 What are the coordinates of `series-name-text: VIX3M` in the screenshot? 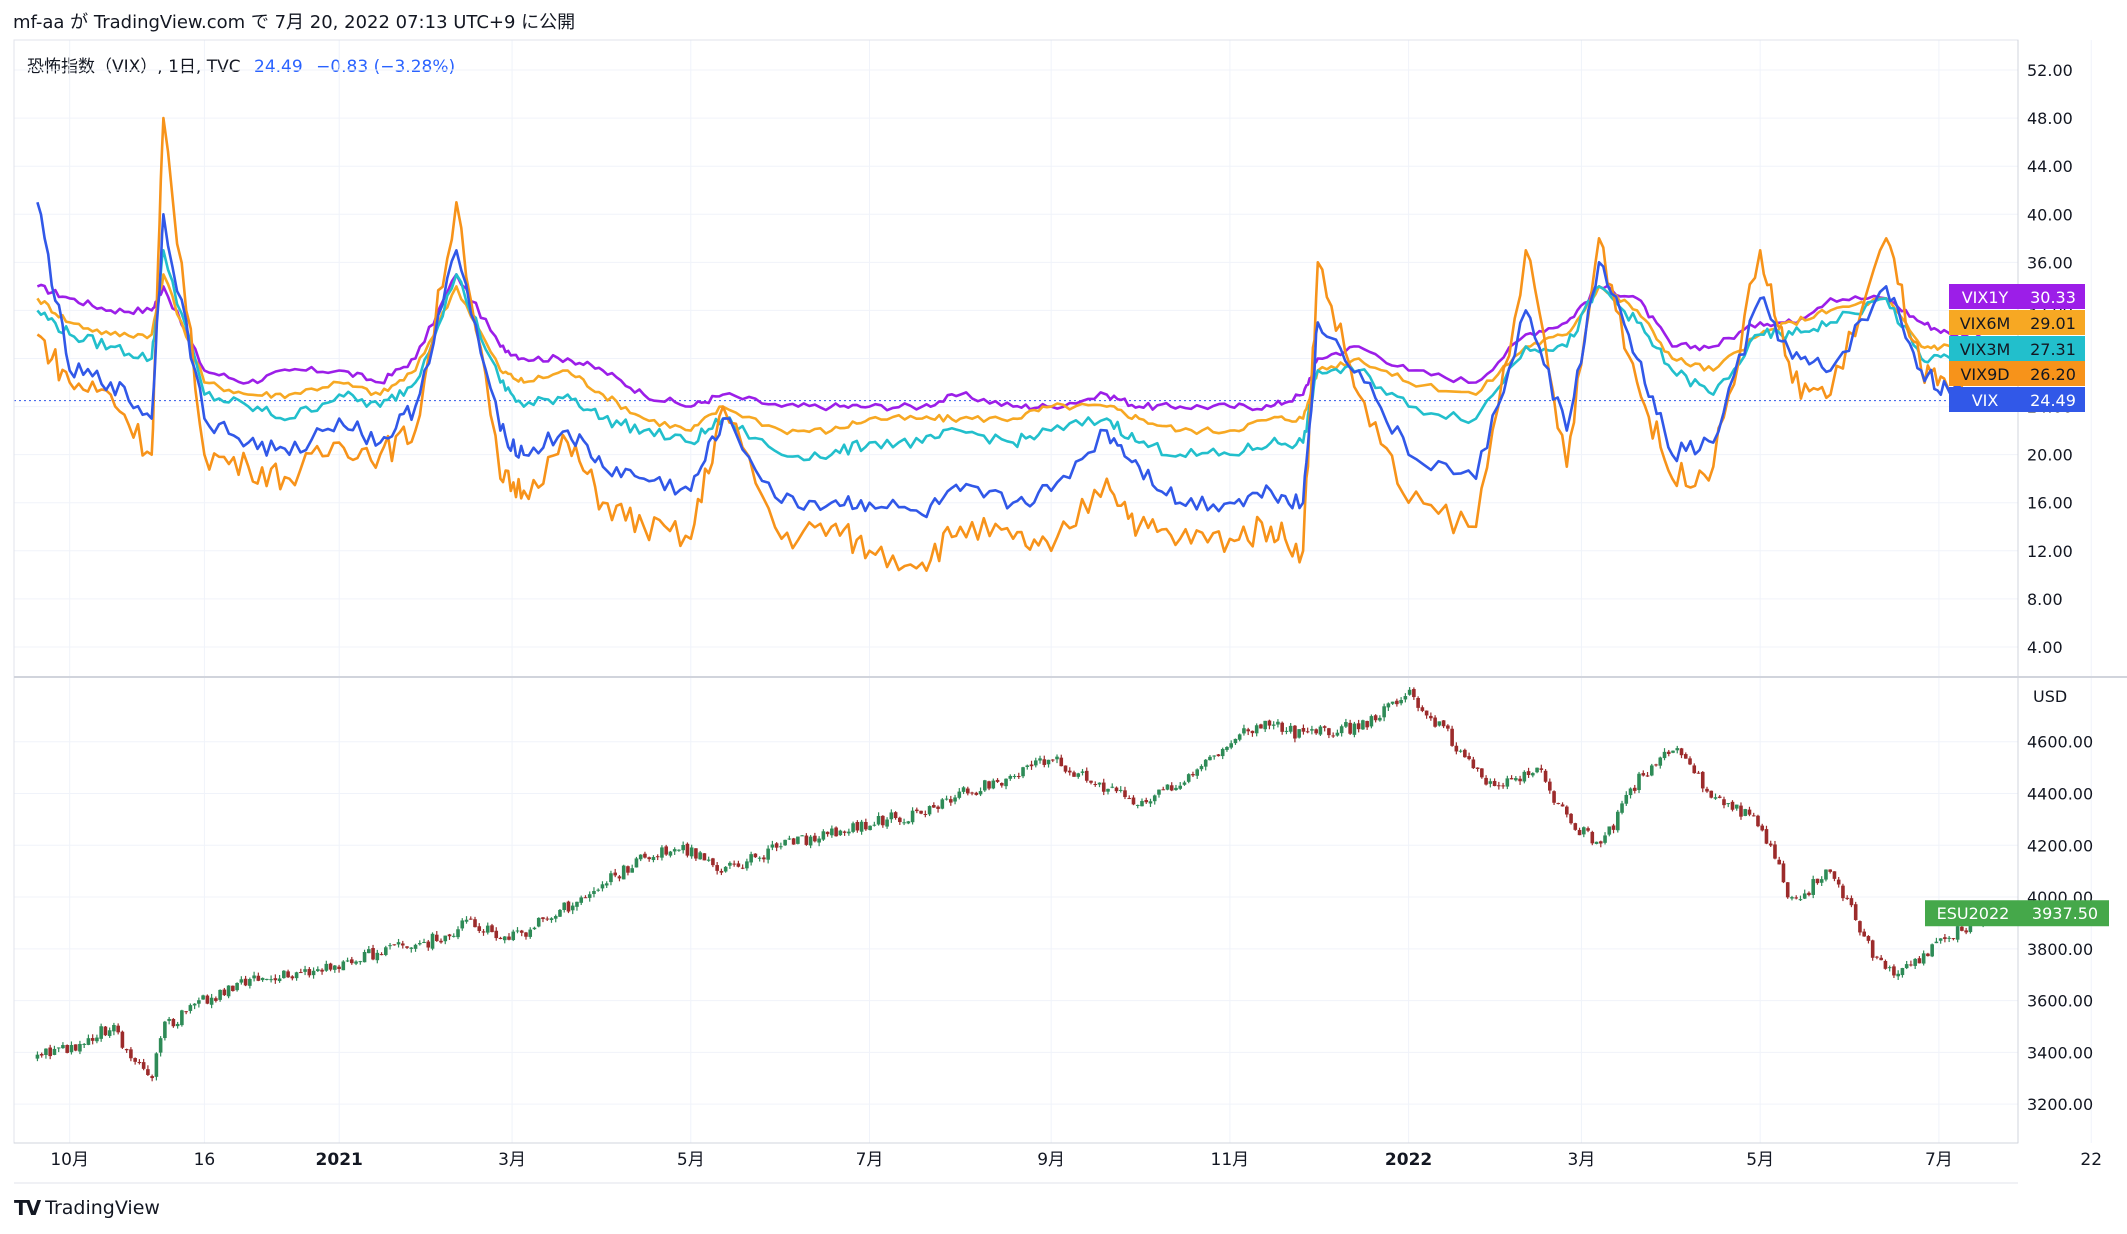 It's located at (1985, 349).